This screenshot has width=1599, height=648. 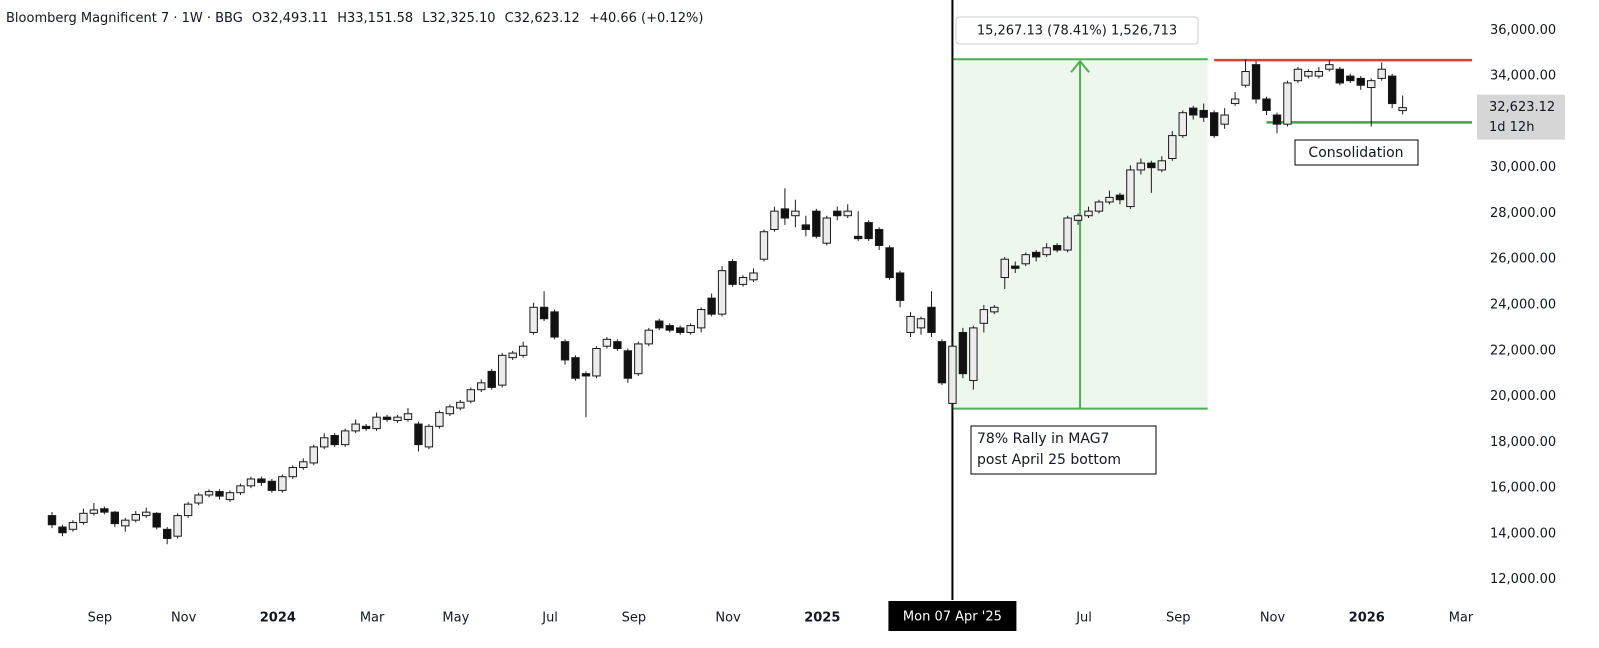 I want to click on high-label: H33,151.58, so click(x=375, y=18).